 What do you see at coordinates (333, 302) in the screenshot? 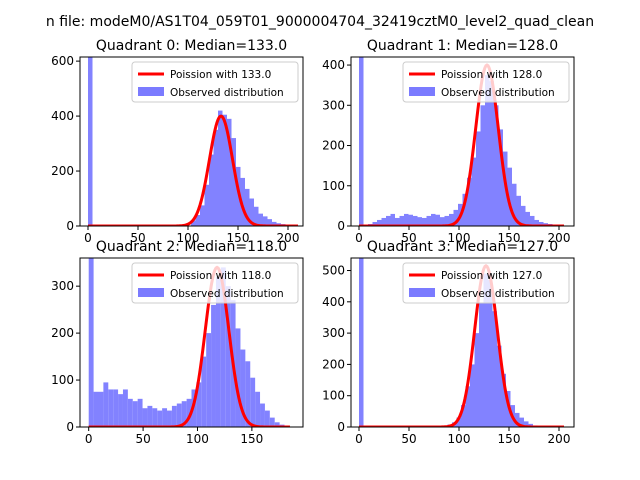
I see `y-tick-label: 400` at bounding box center [333, 302].